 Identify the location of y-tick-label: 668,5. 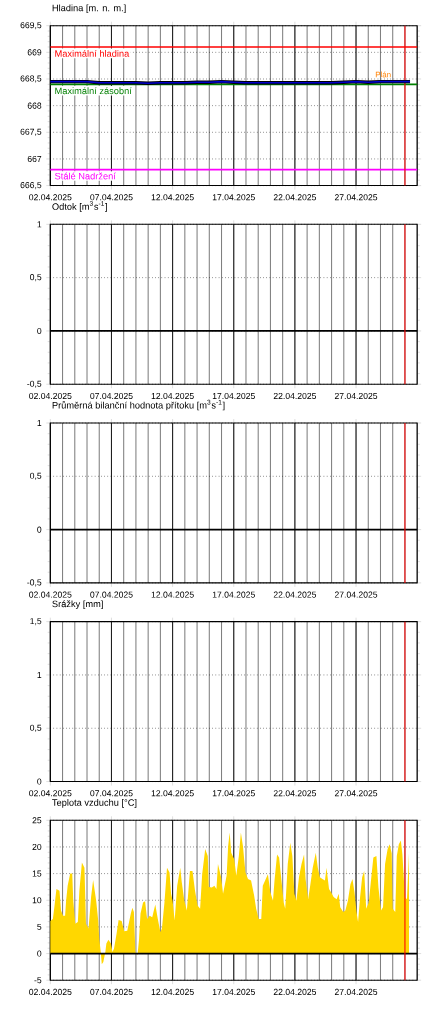
(31, 79).